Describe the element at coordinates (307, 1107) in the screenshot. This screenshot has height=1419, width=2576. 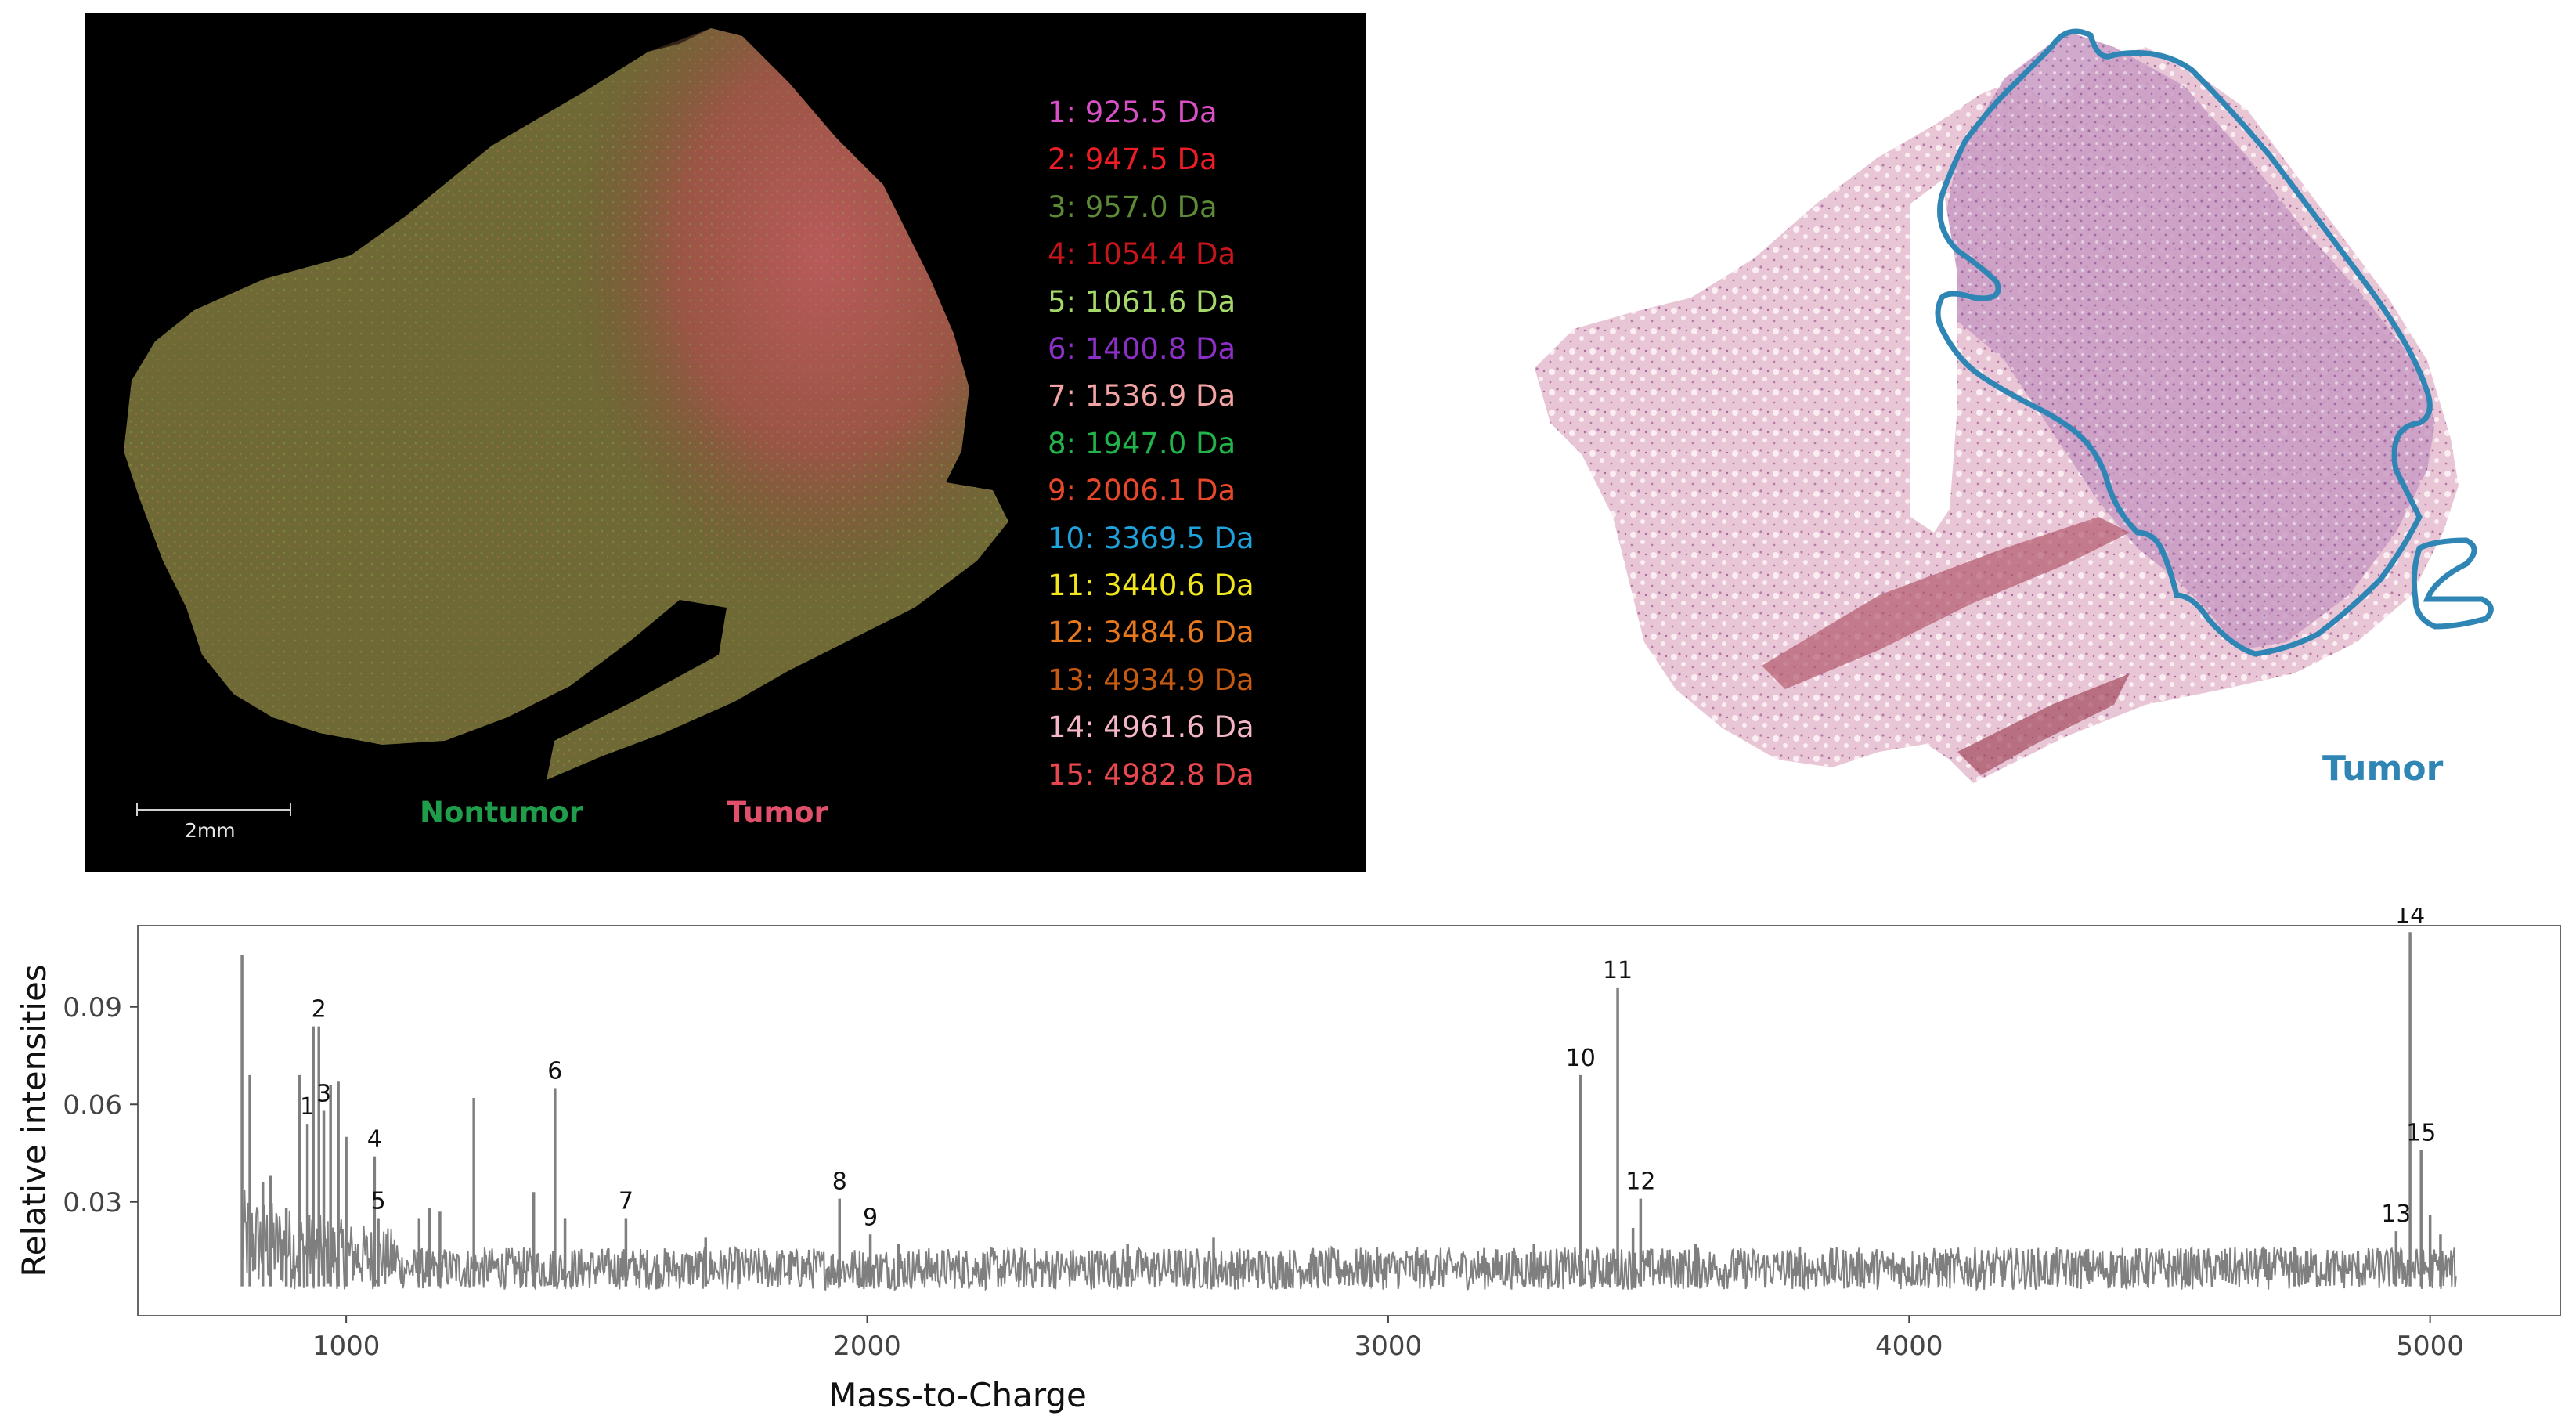
I see `peak-label: 1` at that location.